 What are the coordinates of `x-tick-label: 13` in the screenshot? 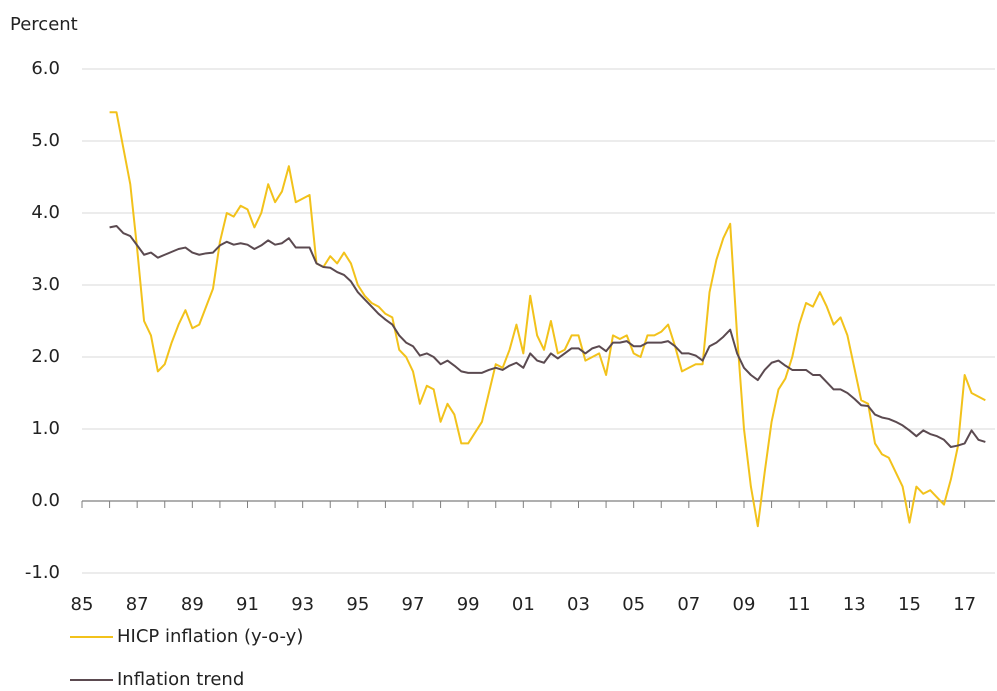 It's located at (854, 604).